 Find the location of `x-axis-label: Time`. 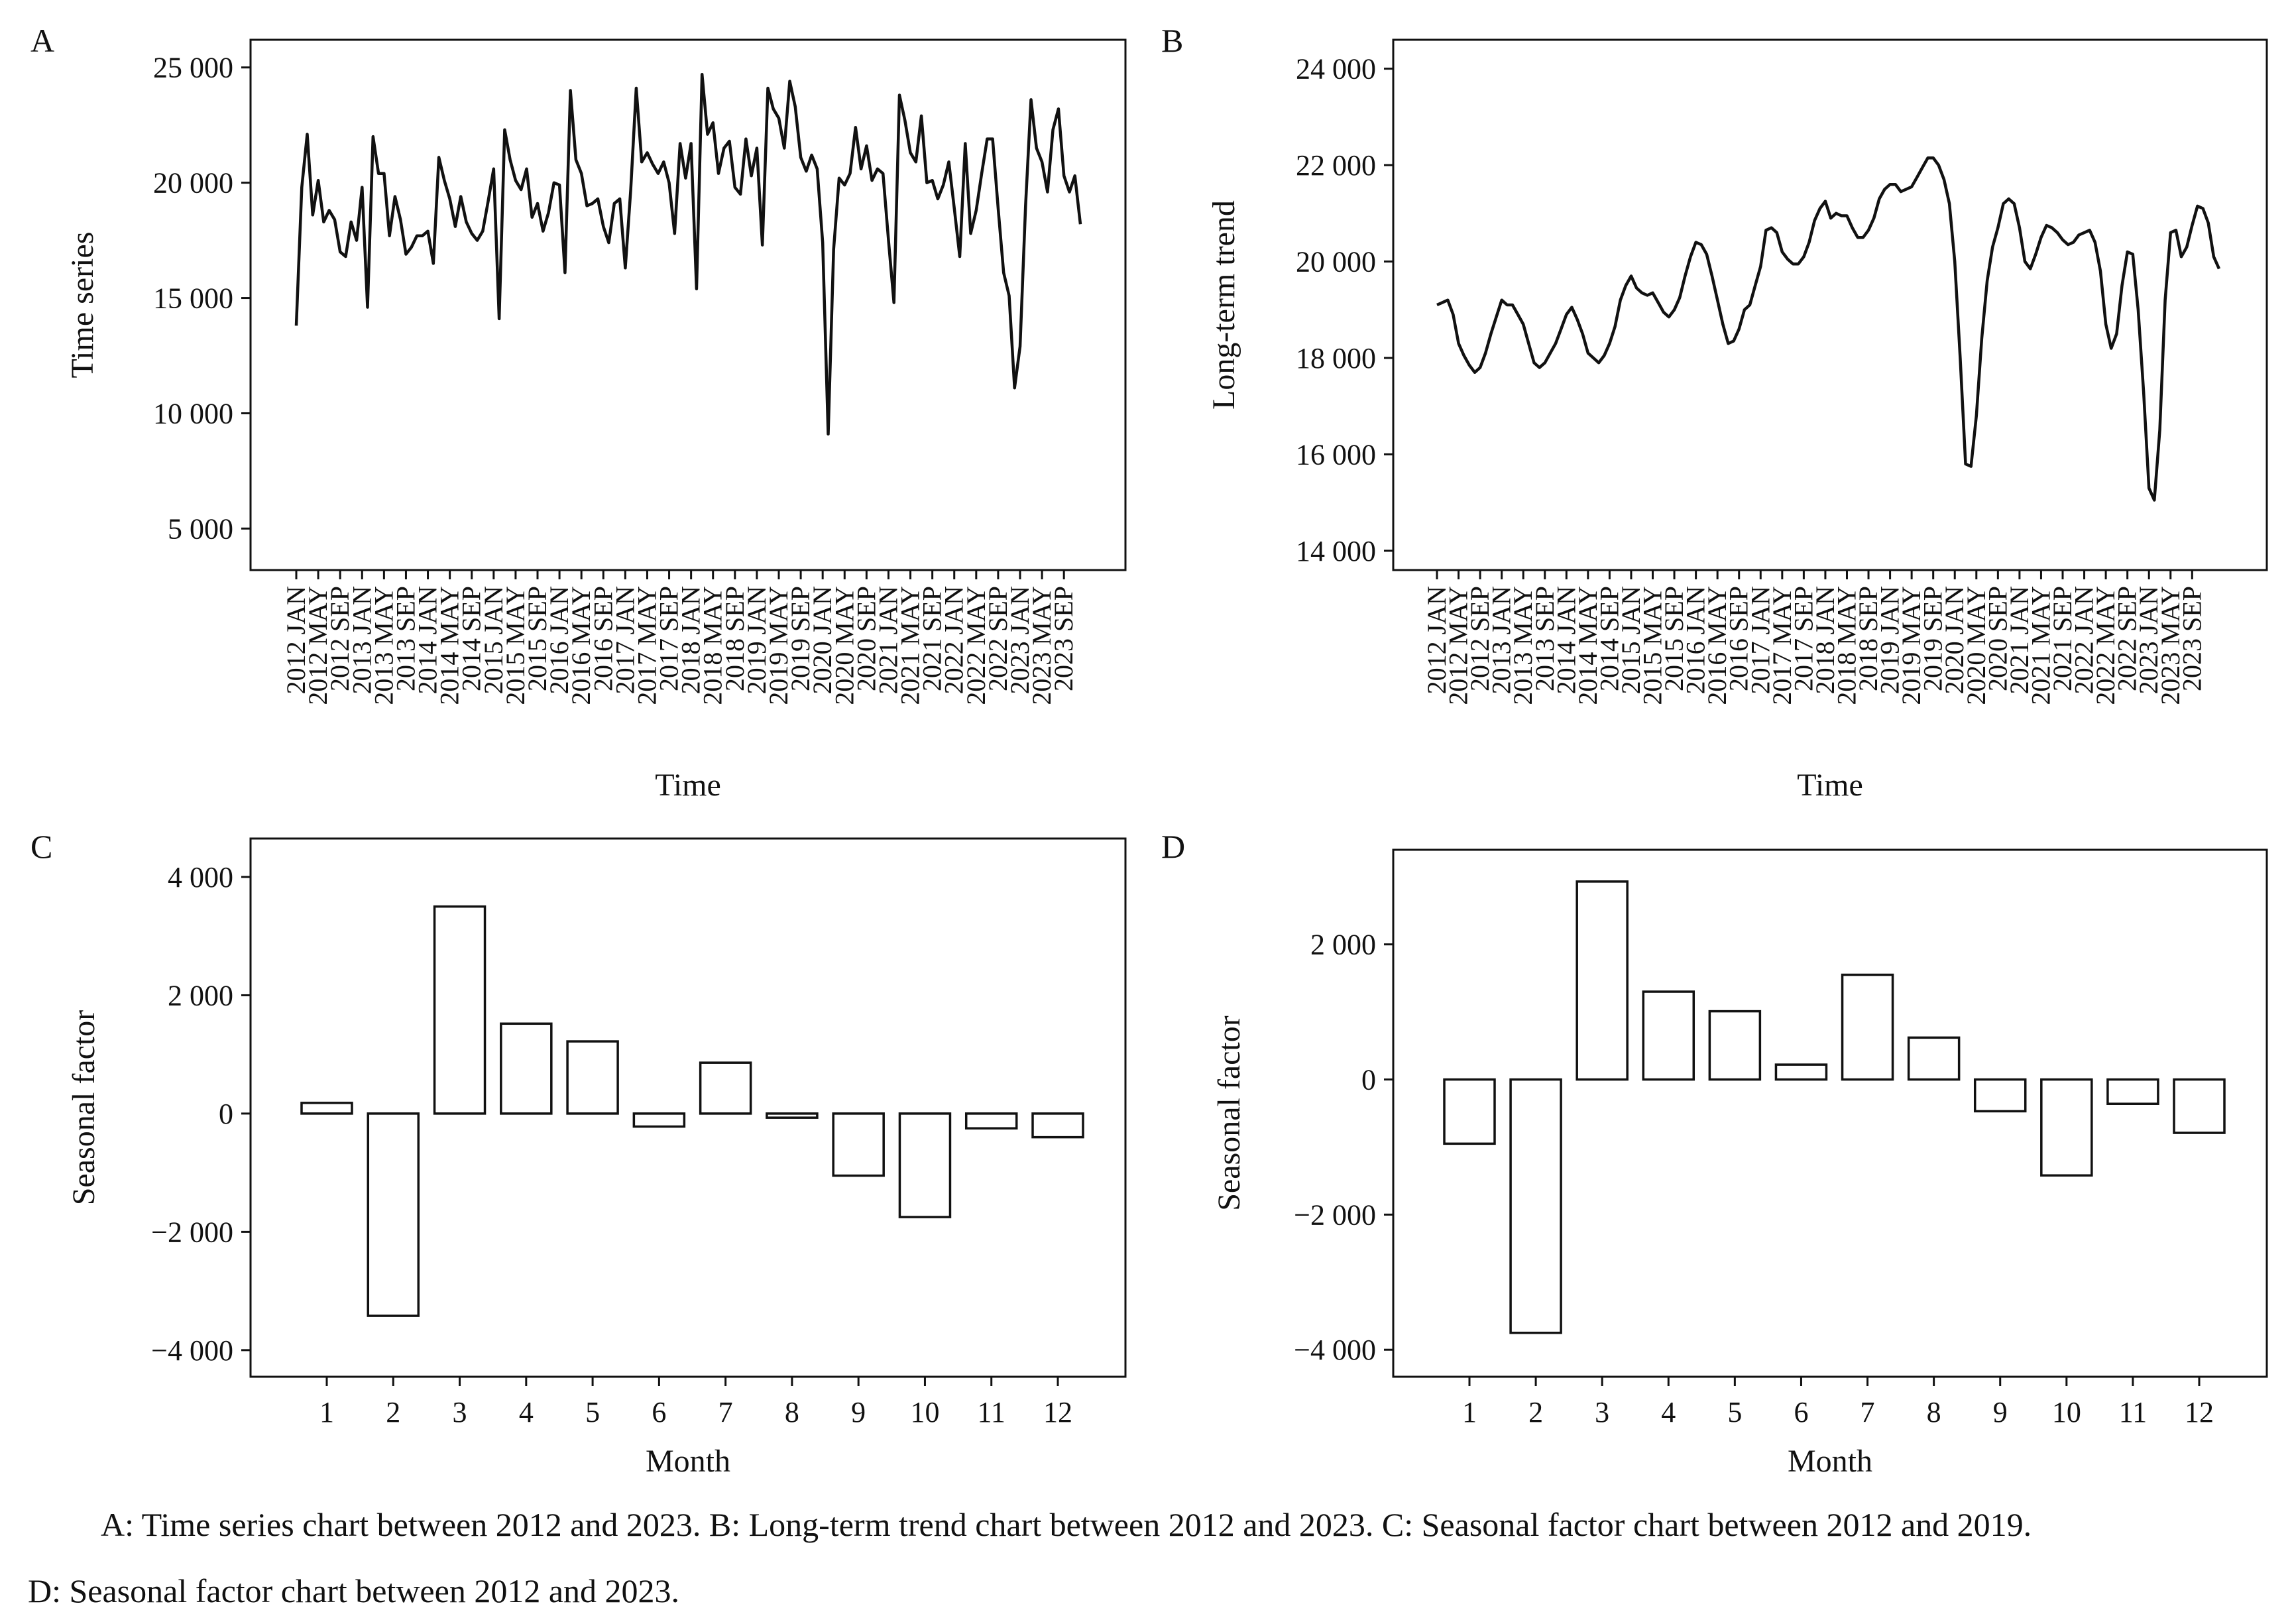

x-axis-label: Time is located at coordinates (688, 785).